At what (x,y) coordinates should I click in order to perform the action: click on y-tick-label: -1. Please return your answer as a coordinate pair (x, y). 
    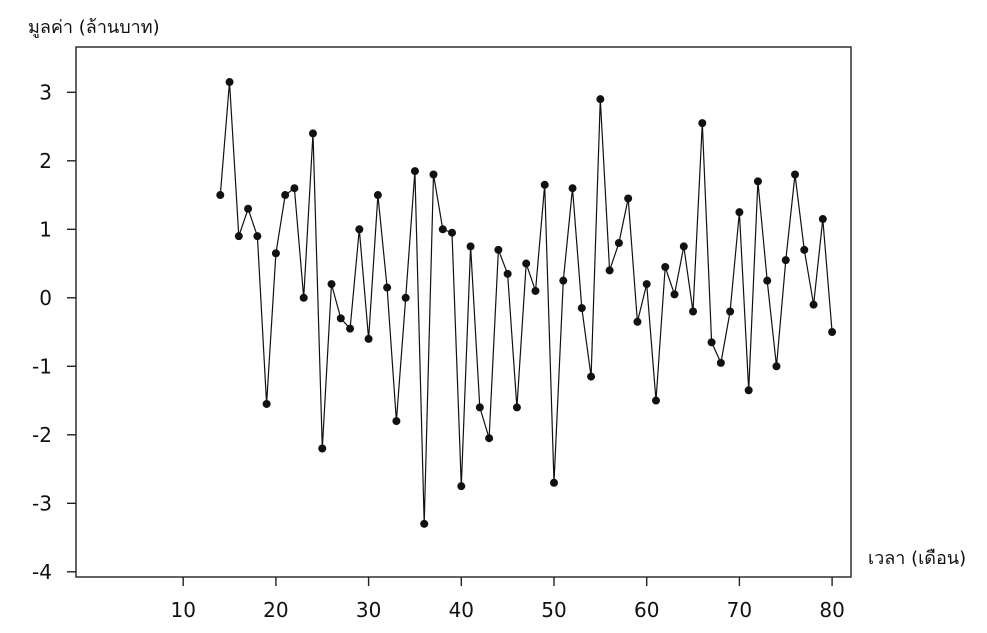
    Looking at the image, I should click on (42, 366).